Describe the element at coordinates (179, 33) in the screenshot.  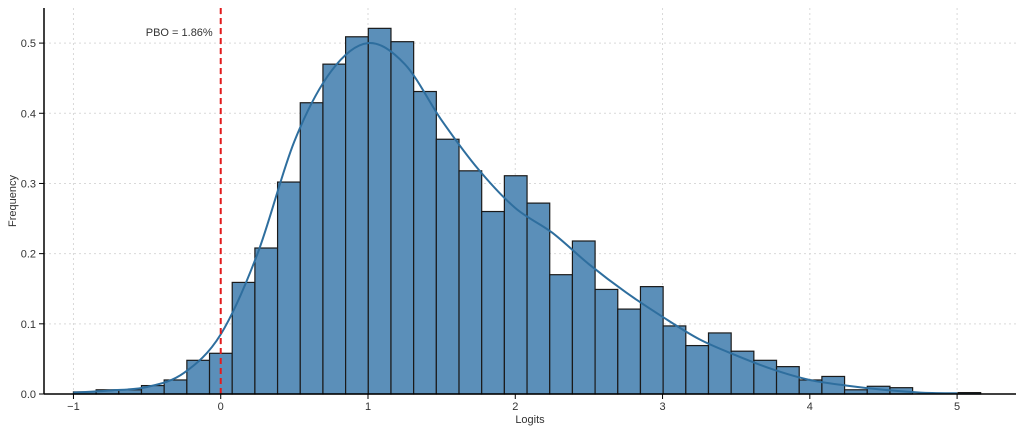
I see `pbo-annotation: PBO = 1.86%` at that location.